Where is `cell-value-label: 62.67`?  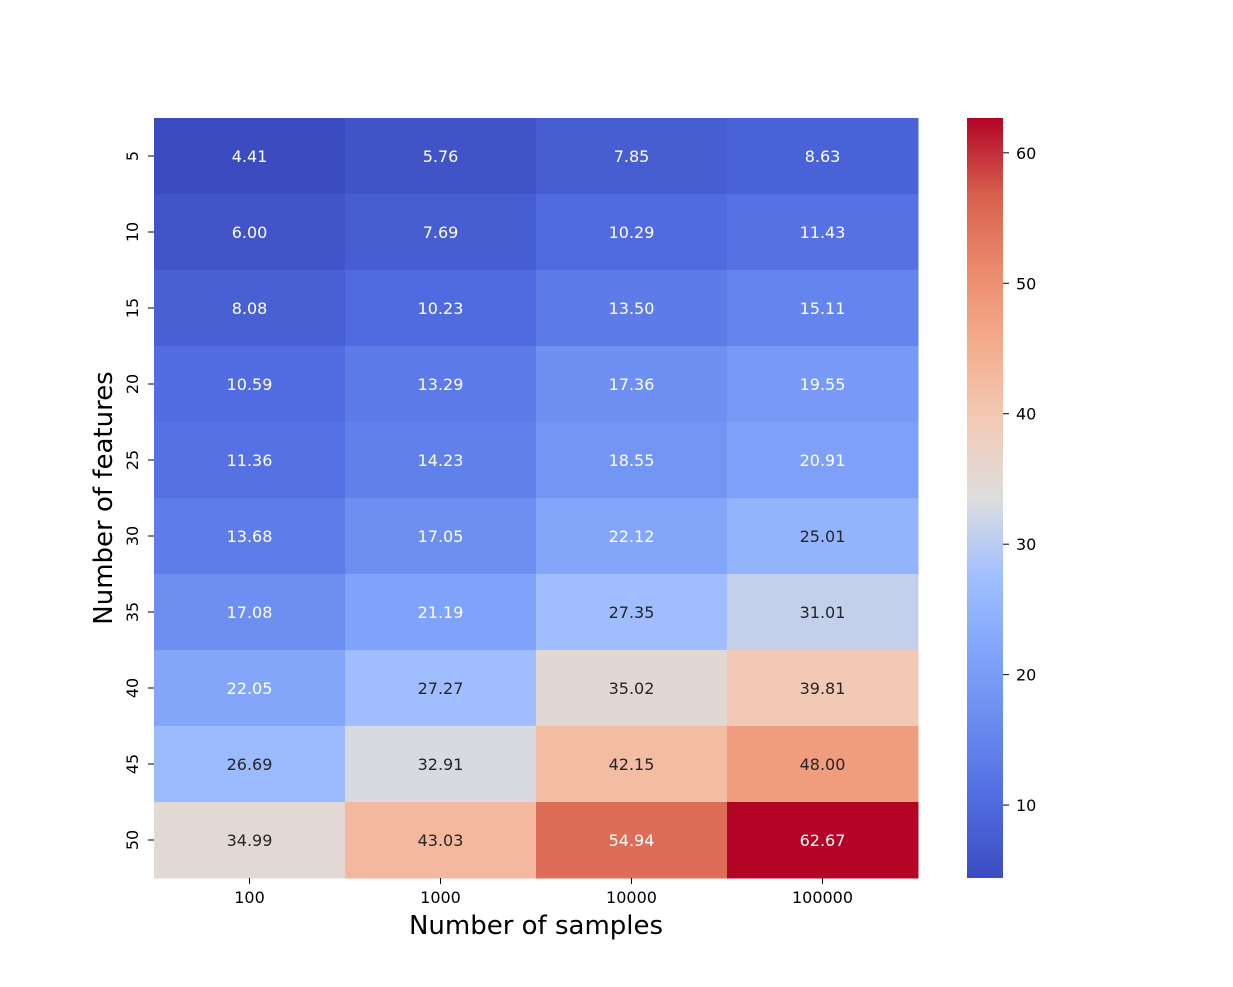 cell-value-label: 62.67 is located at coordinates (823, 840).